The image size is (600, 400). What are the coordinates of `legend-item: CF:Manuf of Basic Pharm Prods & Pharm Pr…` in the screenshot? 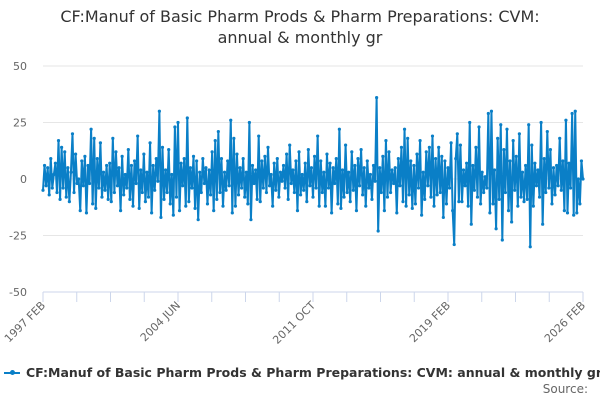 It's located at (302, 372).